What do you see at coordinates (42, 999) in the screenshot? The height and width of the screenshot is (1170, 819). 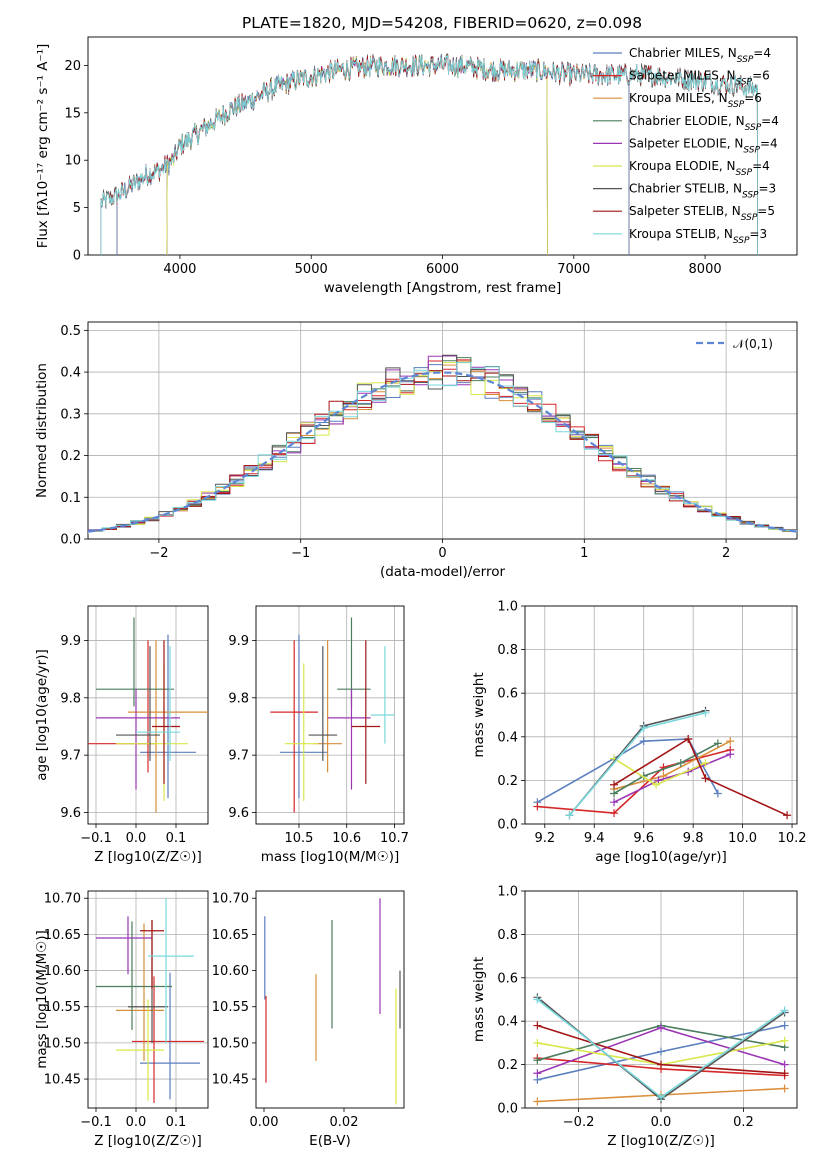 I see `y-axis-label: mass [log10(M/M☉)]` at bounding box center [42, 999].